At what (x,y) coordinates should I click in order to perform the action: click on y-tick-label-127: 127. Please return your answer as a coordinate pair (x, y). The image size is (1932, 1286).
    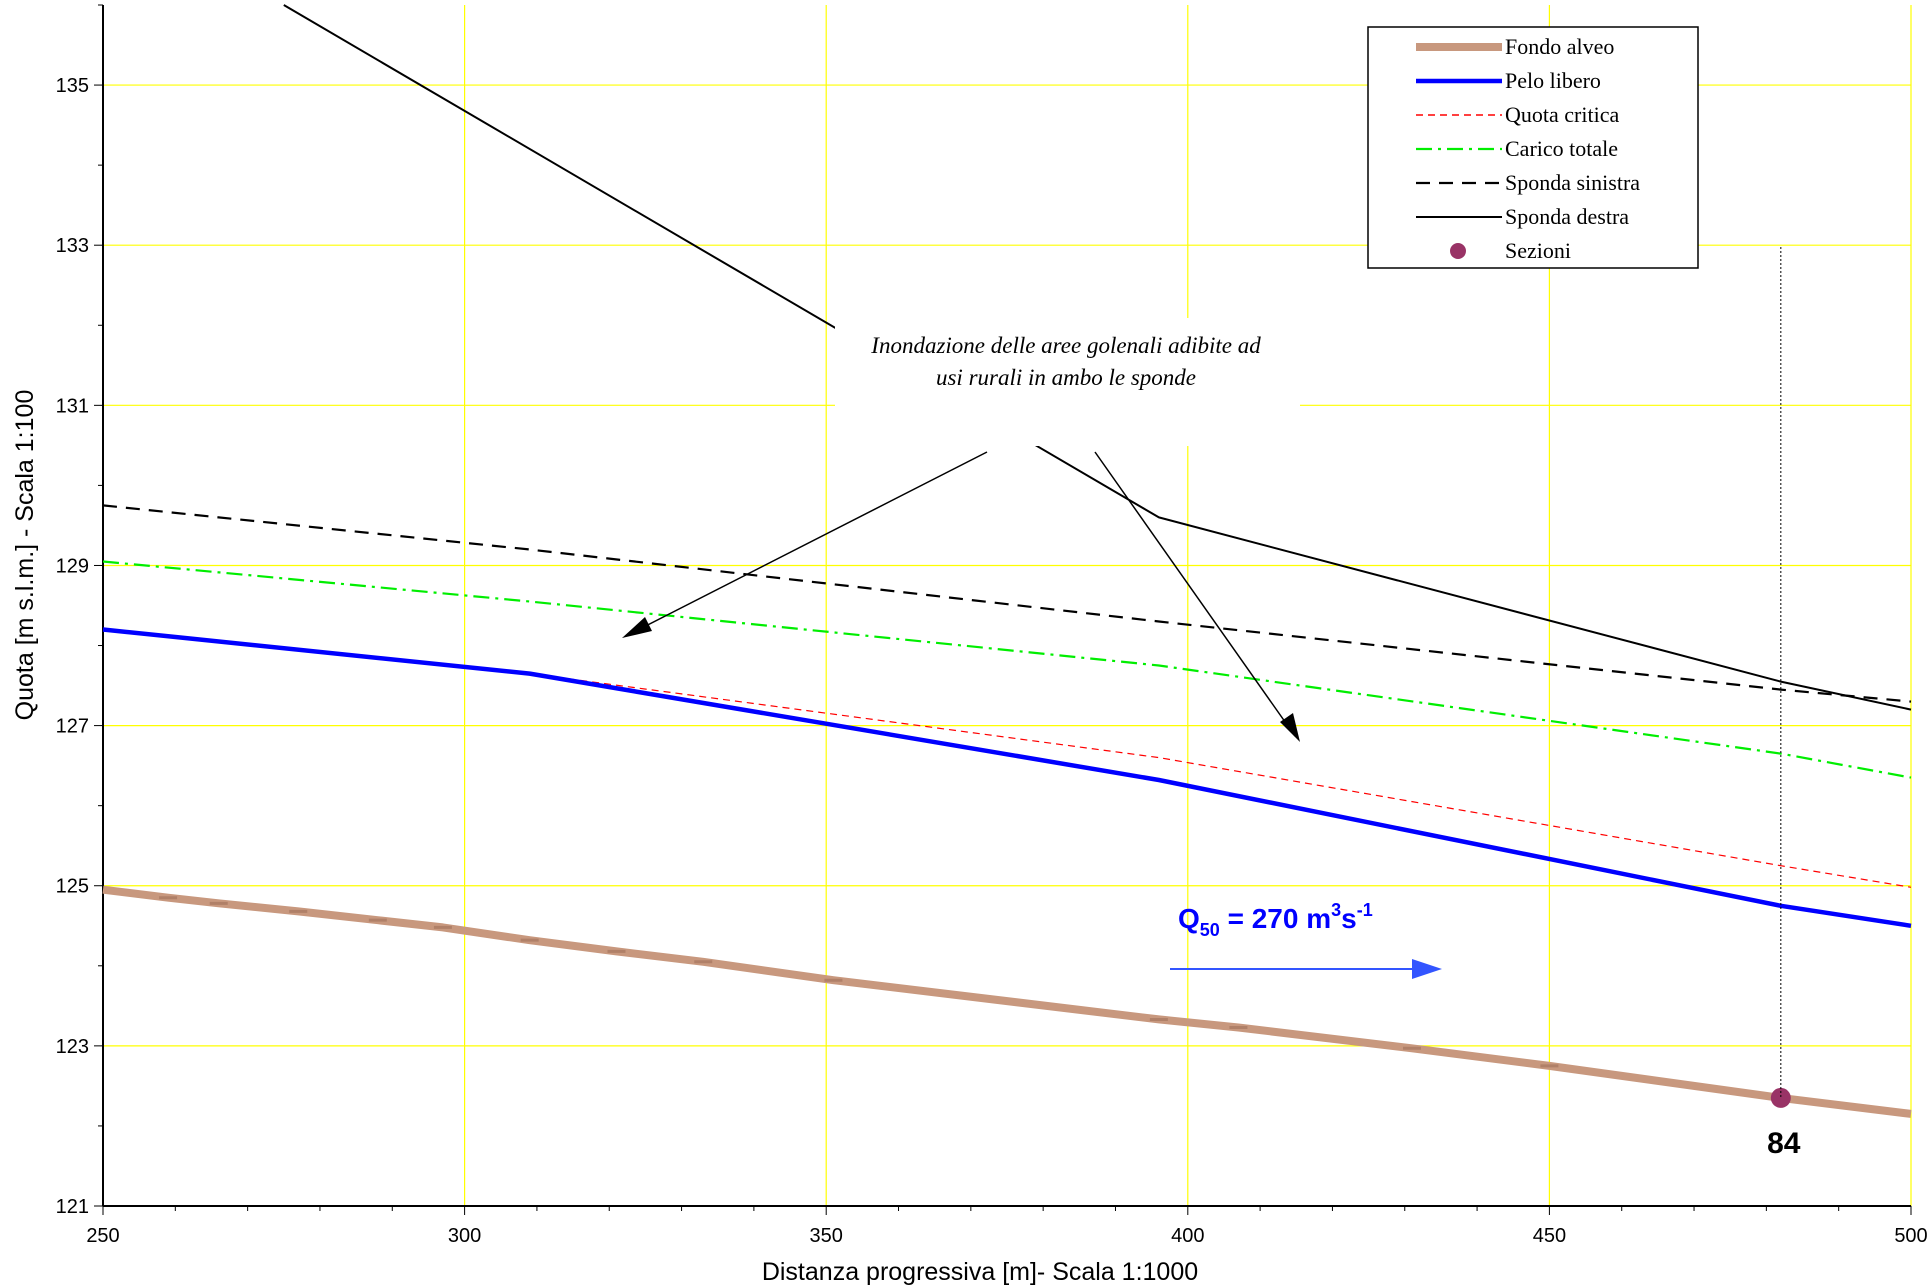
    Looking at the image, I should click on (72, 727).